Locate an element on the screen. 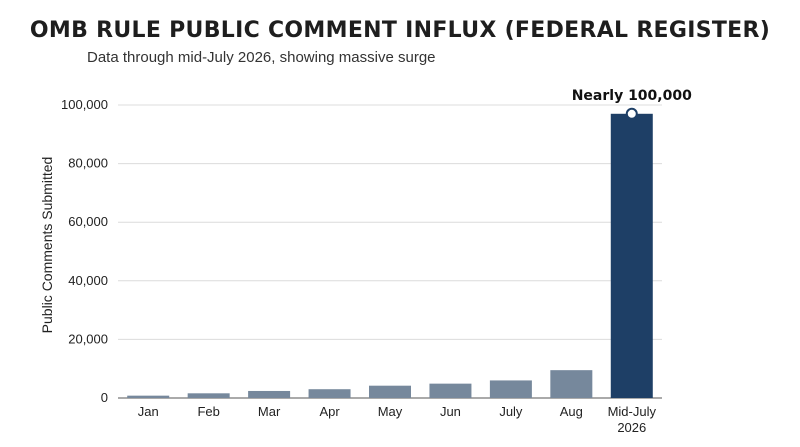  x-tick-label: July is located at coordinates (511, 411).